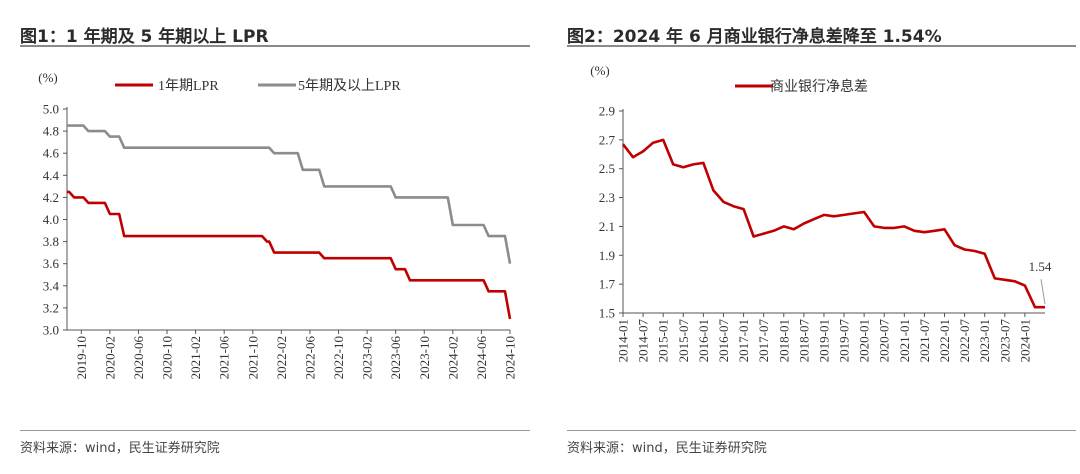 This screenshot has width=1080, height=474. What do you see at coordinates (349, 86) in the screenshot?
I see `legend-label-2: 5年期及以上LPR` at bounding box center [349, 86].